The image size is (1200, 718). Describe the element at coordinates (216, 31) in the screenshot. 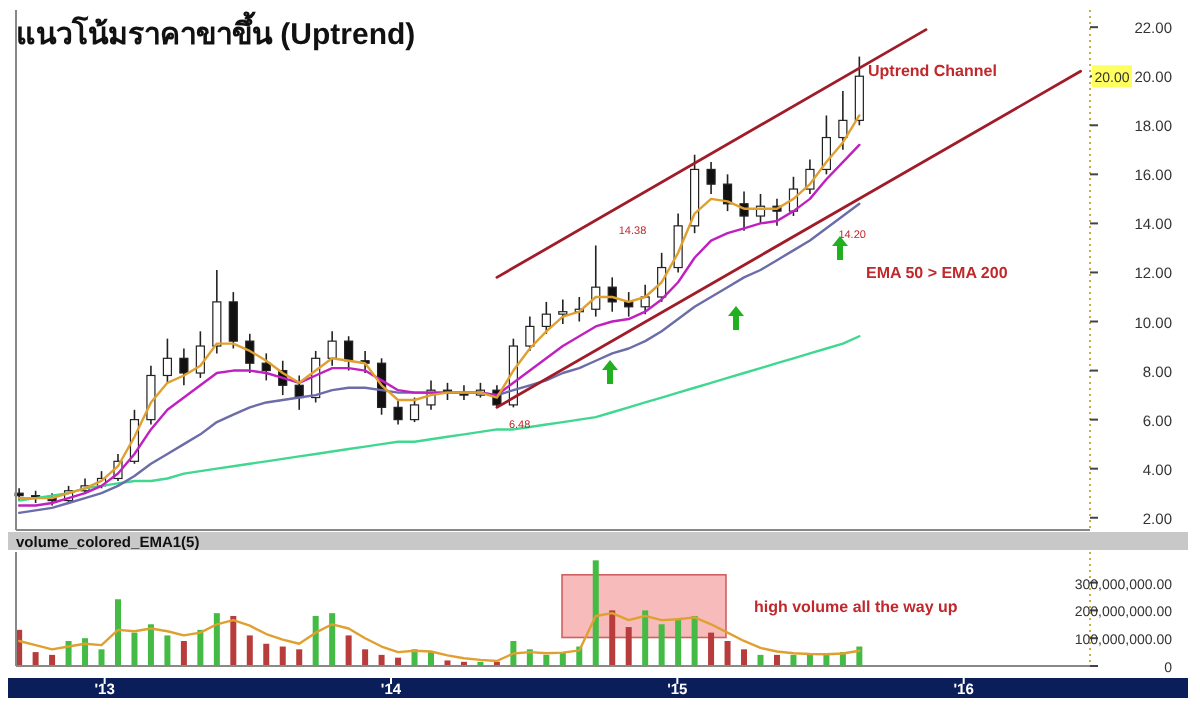

I see `chart-title: แนวโน้มราคาขาขึ้น (Uptrend)` at that location.